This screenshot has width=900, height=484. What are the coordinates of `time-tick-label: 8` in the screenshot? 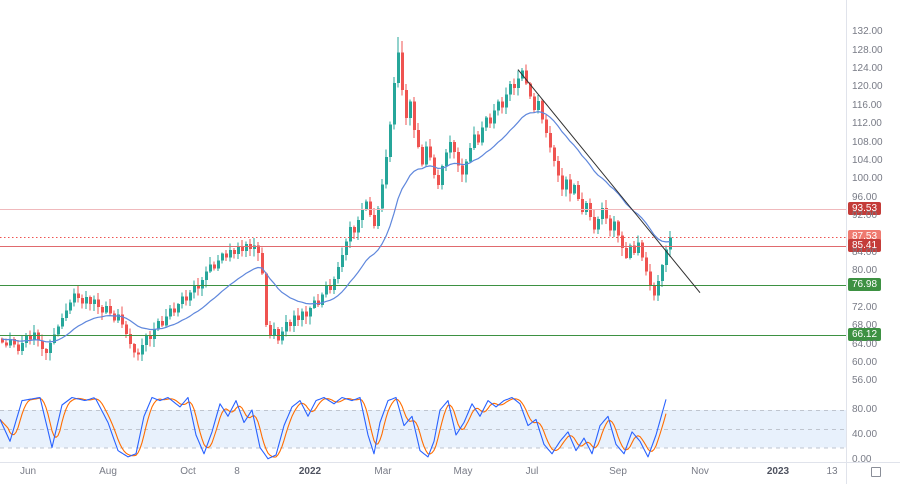 It's located at (237, 471).